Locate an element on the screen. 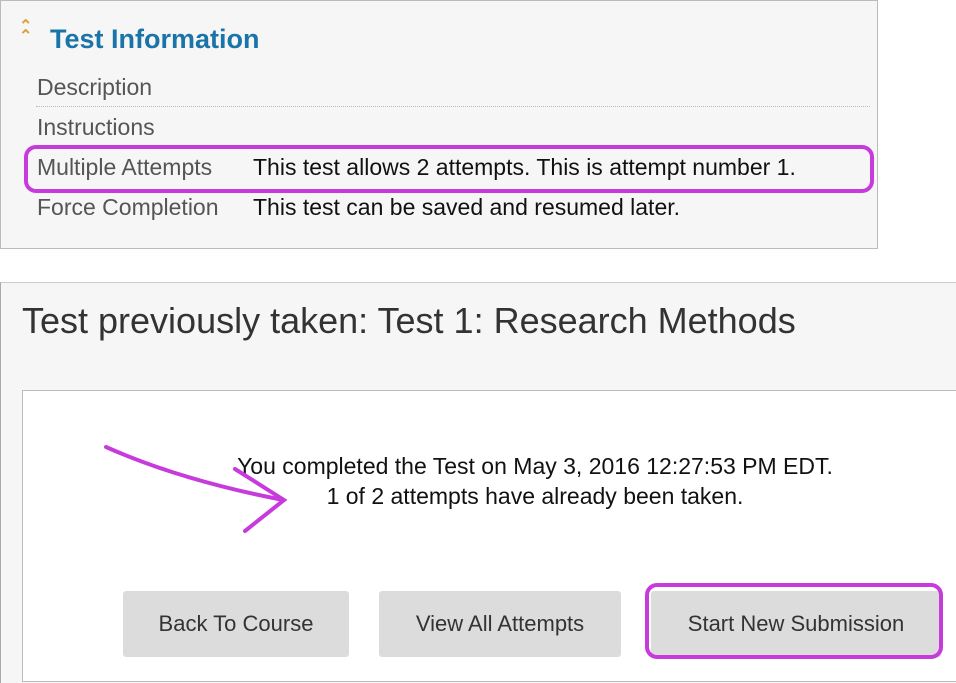  start-new-submission-button: Start New Submission is located at coordinates (796, 624).